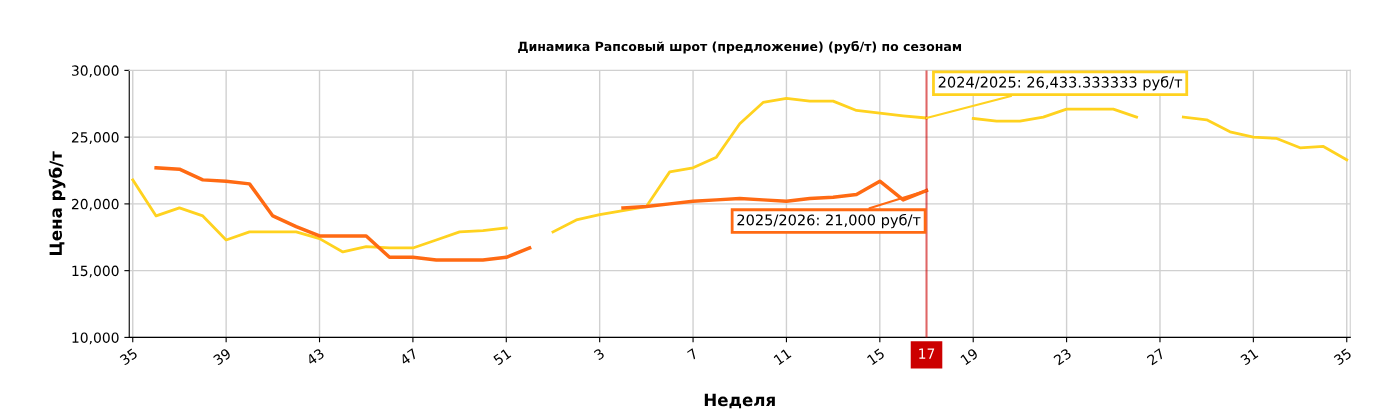 Image resolution: width=1375 pixels, height=414 pixels. I want to click on x-tick-label: 27, so click(1156, 357).